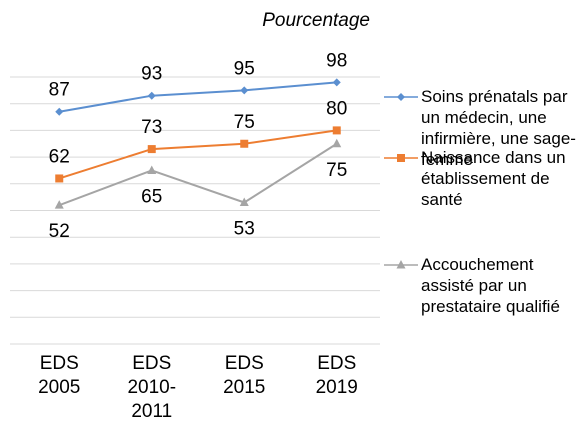 Image resolution: width=583 pixels, height=431 pixels. What do you see at coordinates (151, 74) in the screenshot?
I see `data-label: 93` at bounding box center [151, 74].